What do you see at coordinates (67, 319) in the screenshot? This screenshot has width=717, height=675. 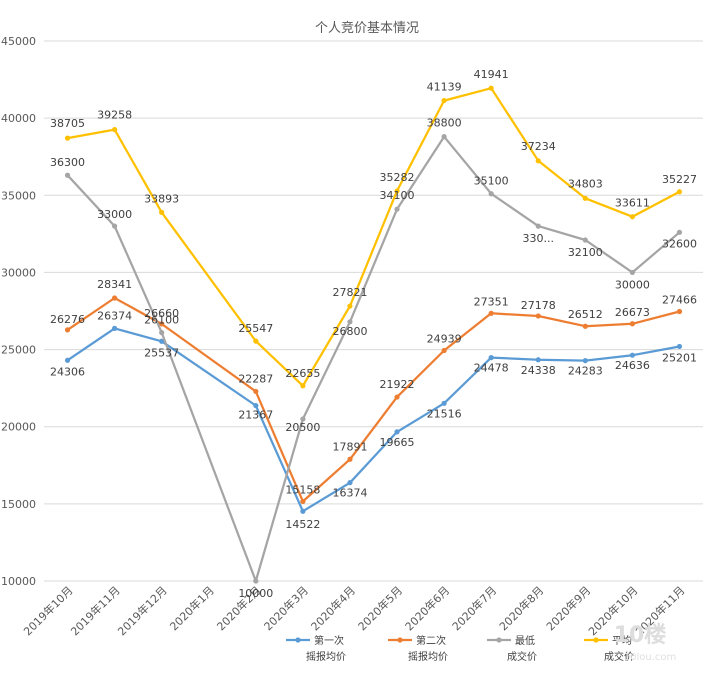 I see `data-label: 26276` at bounding box center [67, 319].